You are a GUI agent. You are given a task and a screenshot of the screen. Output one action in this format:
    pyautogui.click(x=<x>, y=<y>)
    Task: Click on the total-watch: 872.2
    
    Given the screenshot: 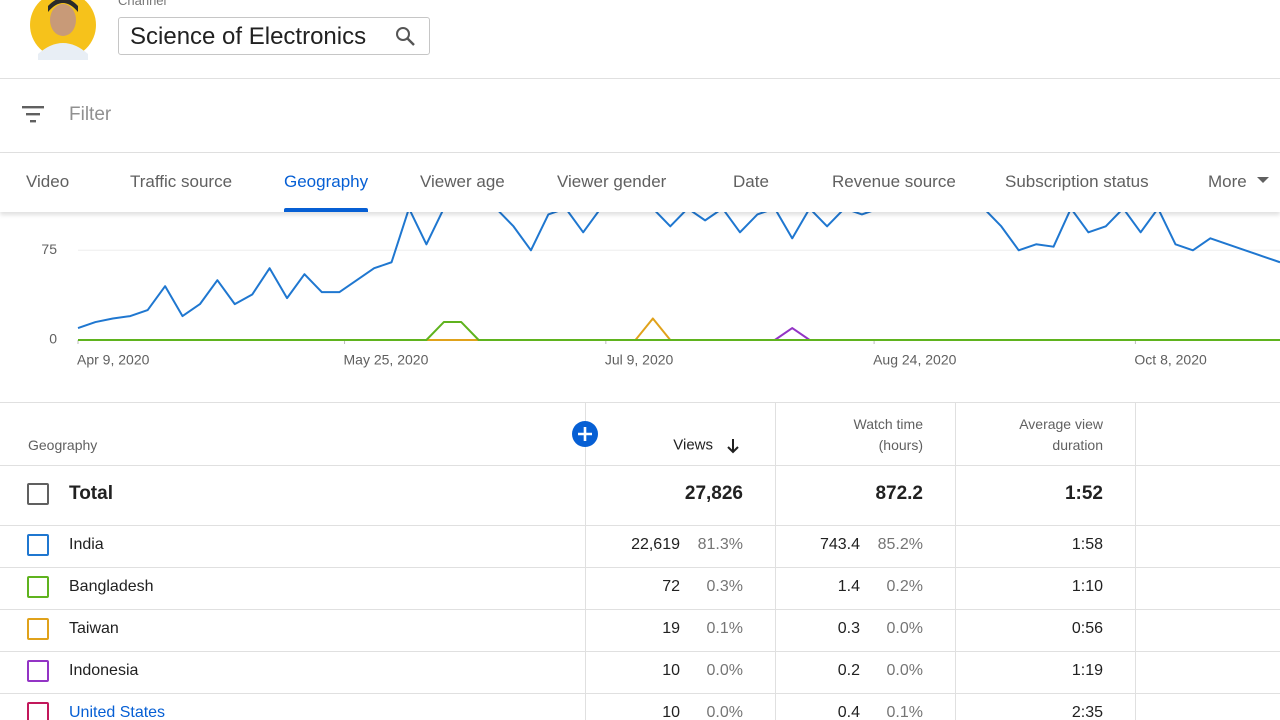 What is the action you would take?
    pyautogui.click(x=899, y=493)
    